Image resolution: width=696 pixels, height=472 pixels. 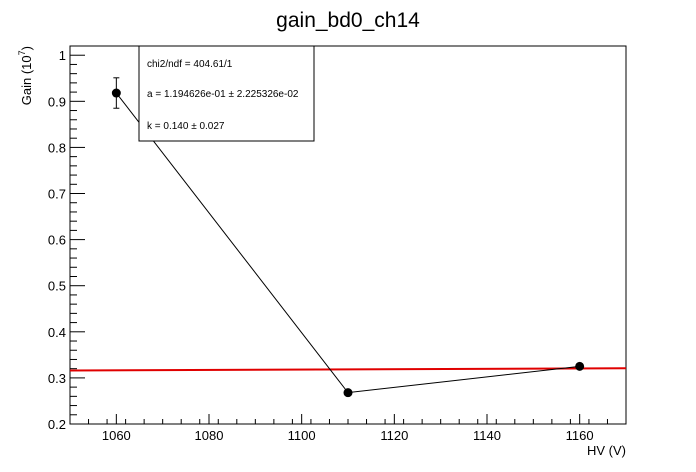 I want to click on y-tick-label: 0.3, so click(x=57, y=378).